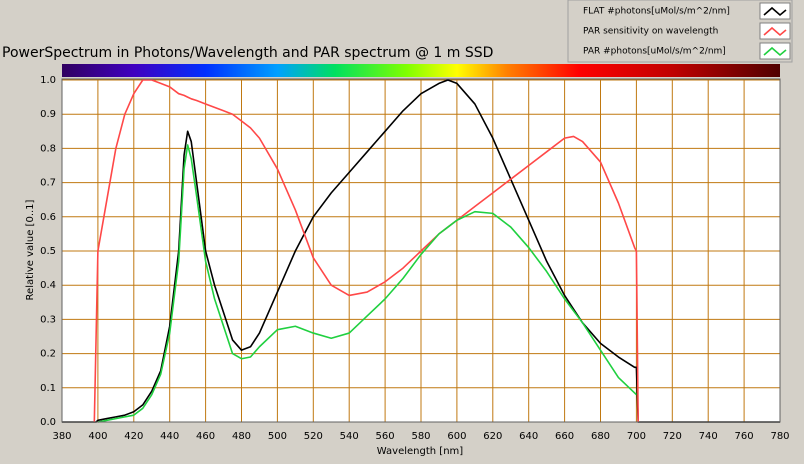 Image resolution: width=804 pixels, height=464 pixels. What do you see at coordinates (600, 436) in the screenshot?
I see `x-tick-label: 680` at bounding box center [600, 436].